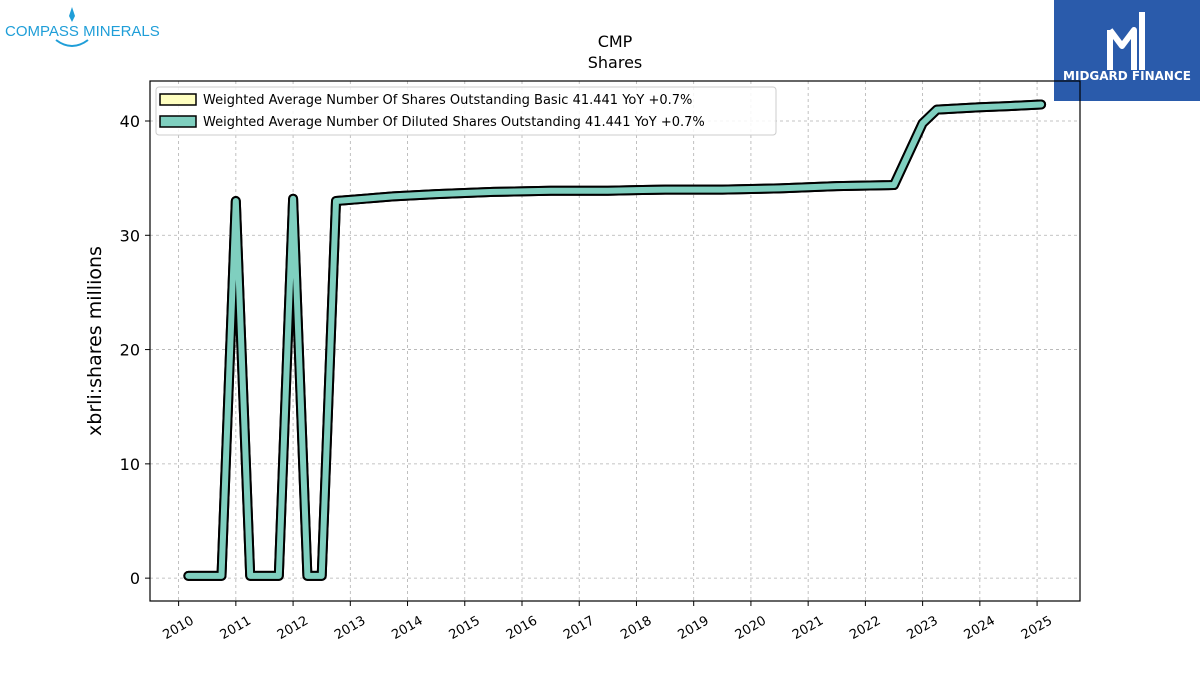 The image size is (1200, 675). Describe the element at coordinates (980, 628) in the screenshot. I see `x-tick-label: 2024` at that location.